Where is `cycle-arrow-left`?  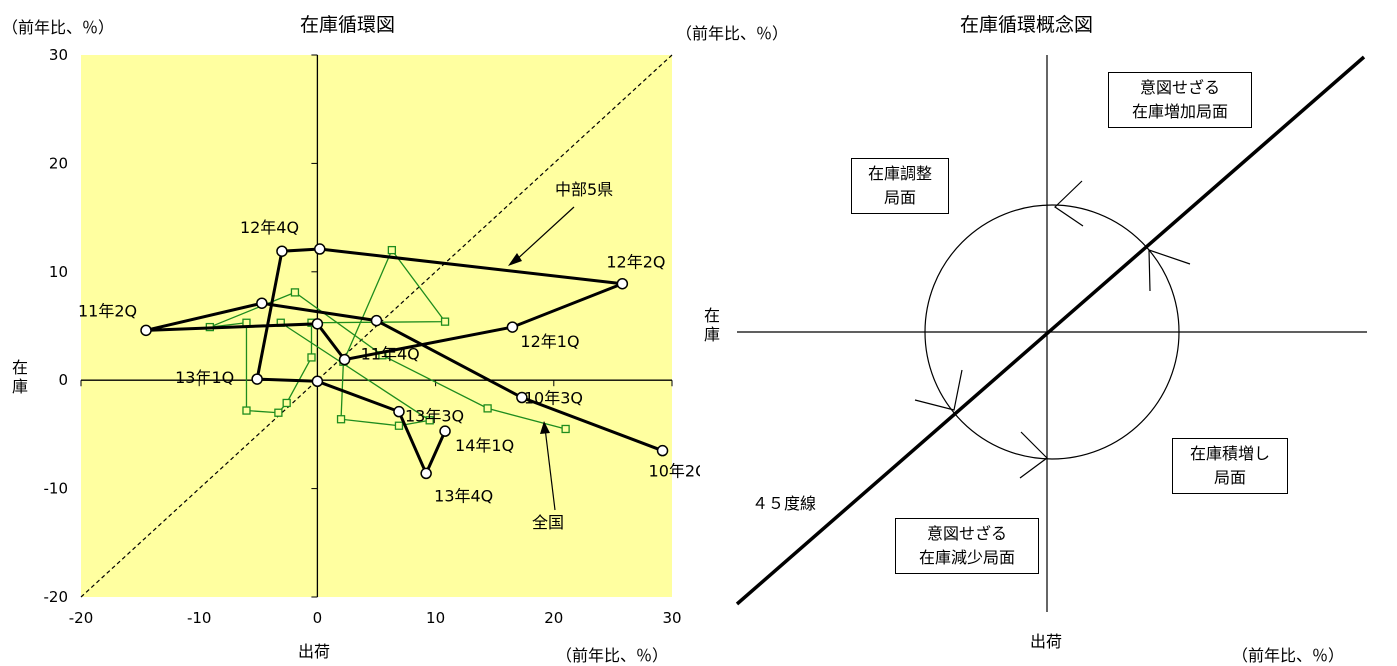 cycle-arrow-left is located at coordinates (938, 390).